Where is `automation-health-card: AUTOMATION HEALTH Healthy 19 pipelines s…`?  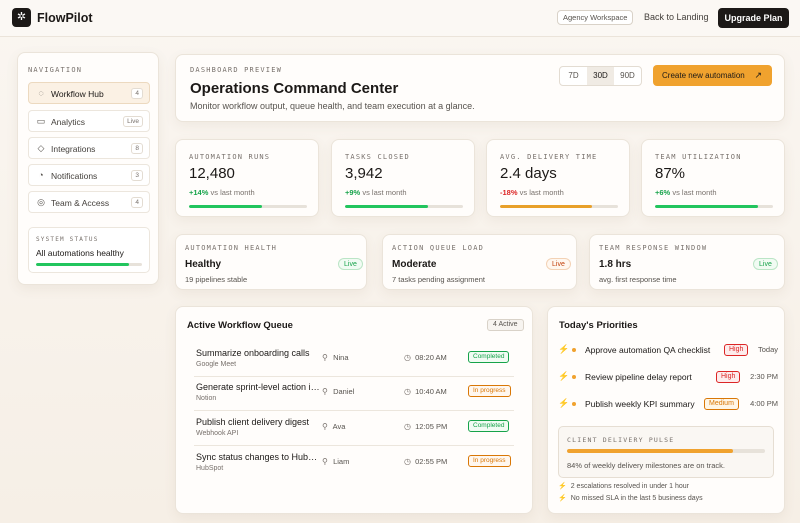 automation-health-card: AUTOMATION HEALTH Healthy 19 pipelines s… is located at coordinates (271, 262).